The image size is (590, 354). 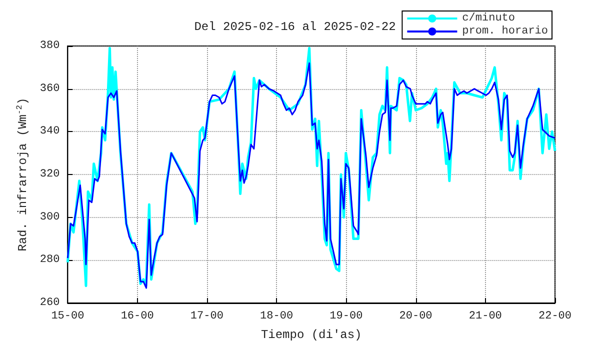 What do you see at coordinates (50, 88) in the screenshot?
I see `y-tick-label: 360` at bounding box center [50, 88].